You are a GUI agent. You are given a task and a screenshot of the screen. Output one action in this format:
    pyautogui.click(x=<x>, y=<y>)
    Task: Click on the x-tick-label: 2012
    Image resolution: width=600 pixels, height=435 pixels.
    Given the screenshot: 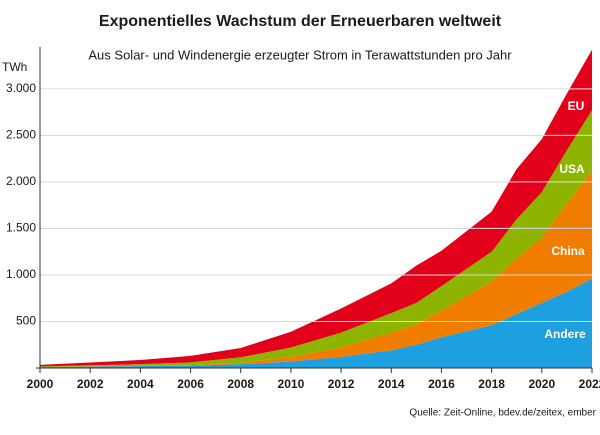 What is the action you would take?
    pyautogui.click(x=341, y=384)
    